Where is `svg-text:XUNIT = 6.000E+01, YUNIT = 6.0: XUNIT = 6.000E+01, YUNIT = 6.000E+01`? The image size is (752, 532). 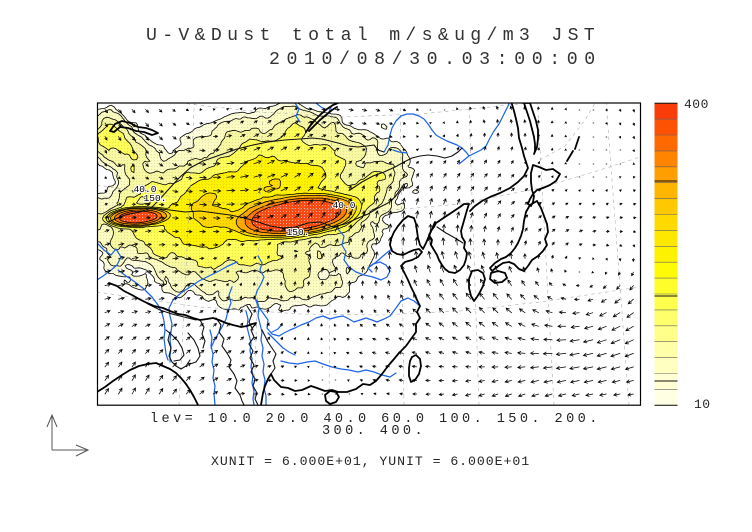 svg-text:XUNIT = 6.000E+01, YUNIT = 6.0: XUNIT = 6.000E+01, YUNIT = 6.000E+01 is located at coordinates (370, 461).